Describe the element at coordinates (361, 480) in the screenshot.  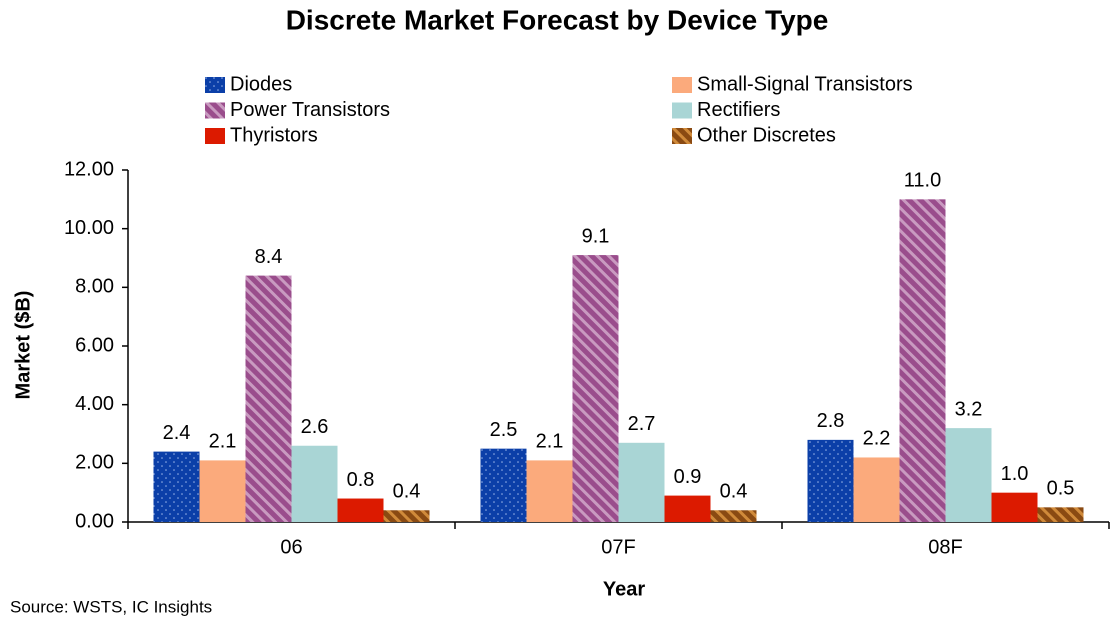
I see `value-label: 0.8` at that location.